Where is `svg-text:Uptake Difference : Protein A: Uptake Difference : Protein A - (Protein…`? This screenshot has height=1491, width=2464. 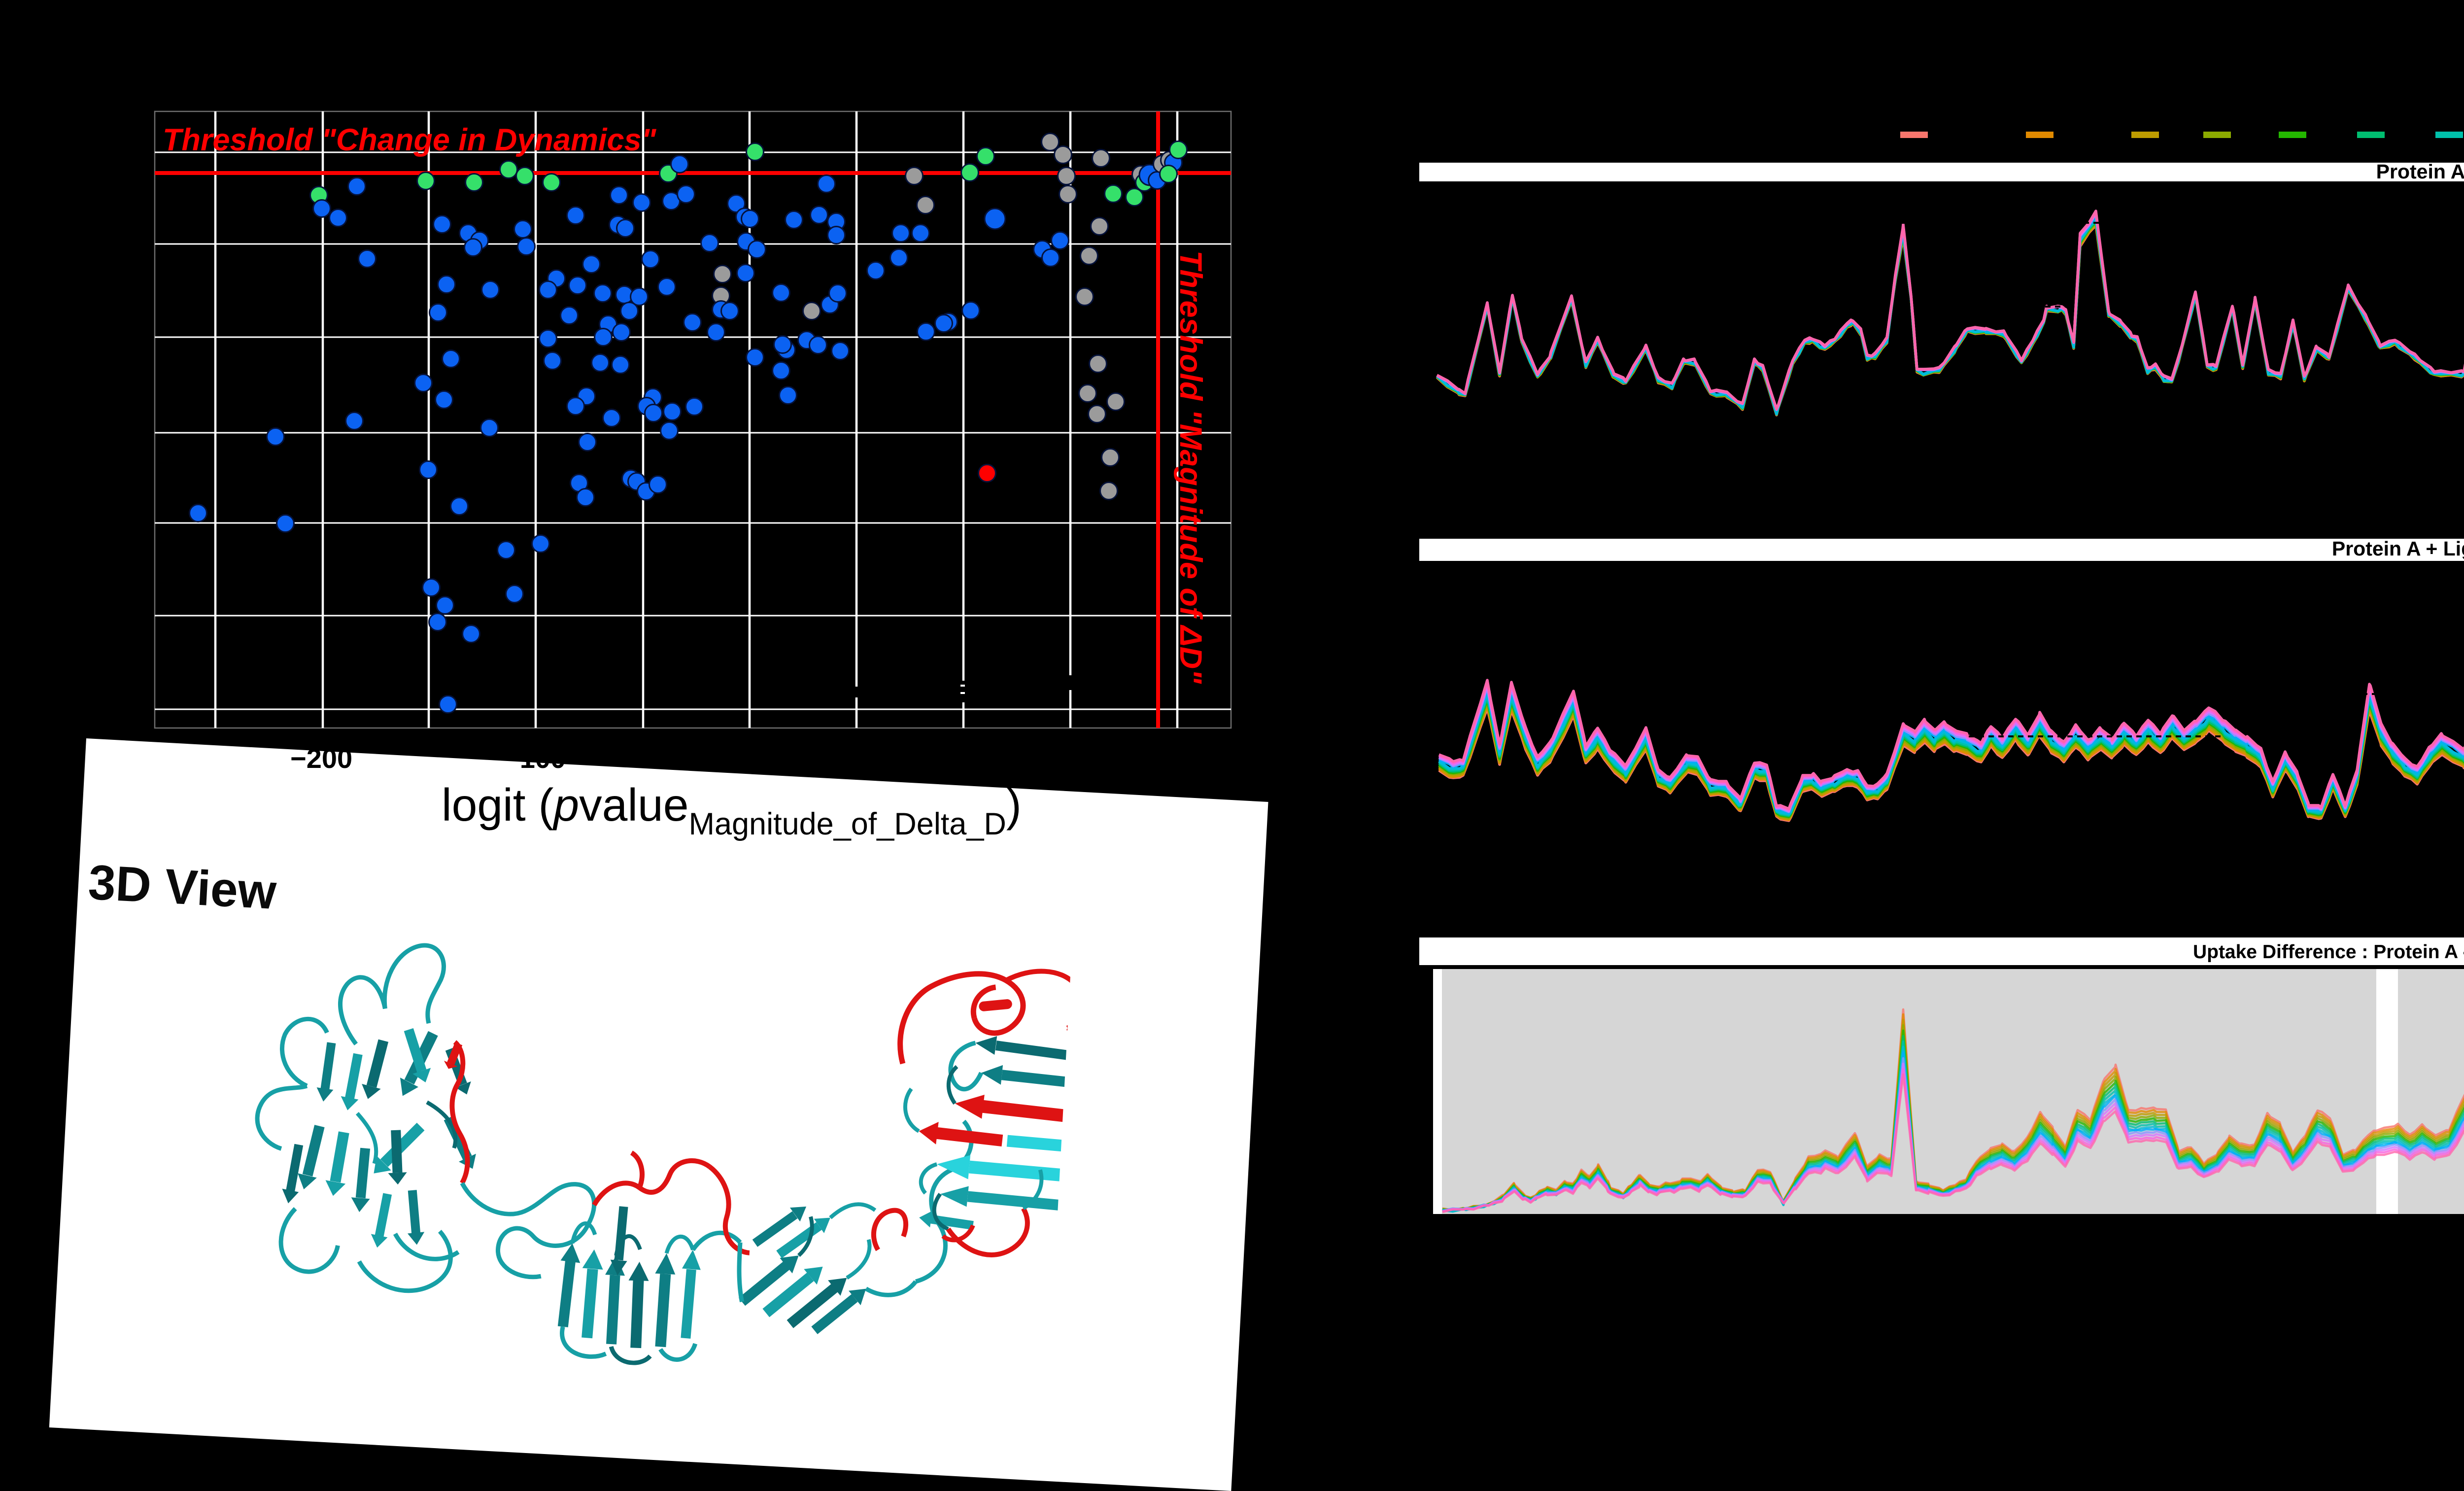 svg-text:Uptake Difference : Protein A: Uptake Difference : Protein A - (Protein… is located at coordinates (2328, 952).